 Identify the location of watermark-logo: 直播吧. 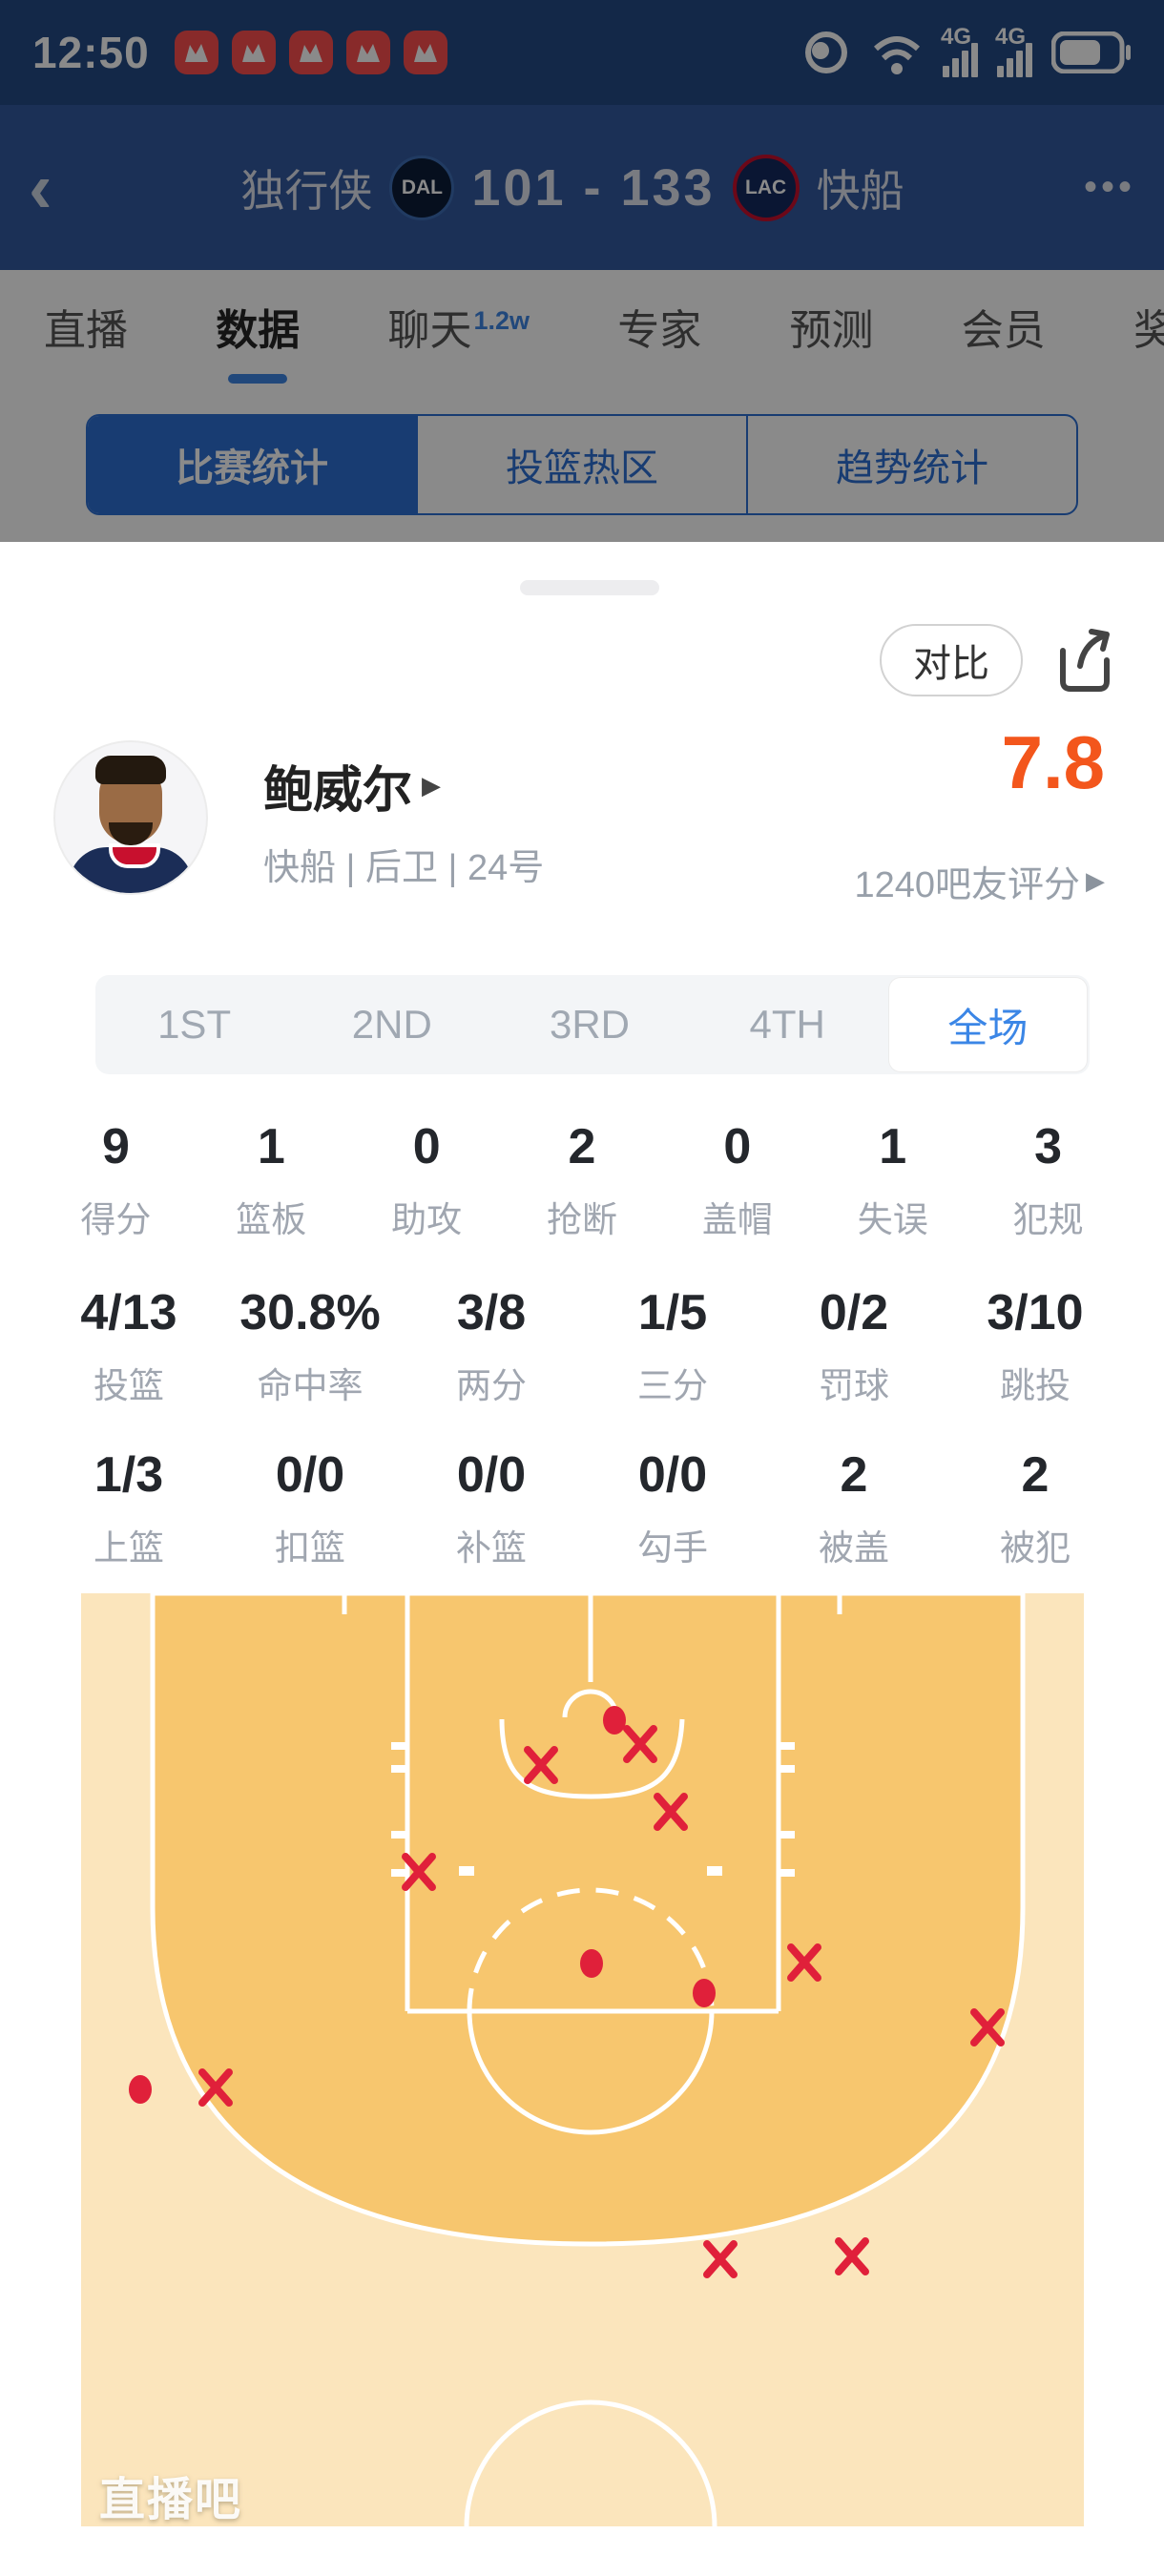
(171, 2500).